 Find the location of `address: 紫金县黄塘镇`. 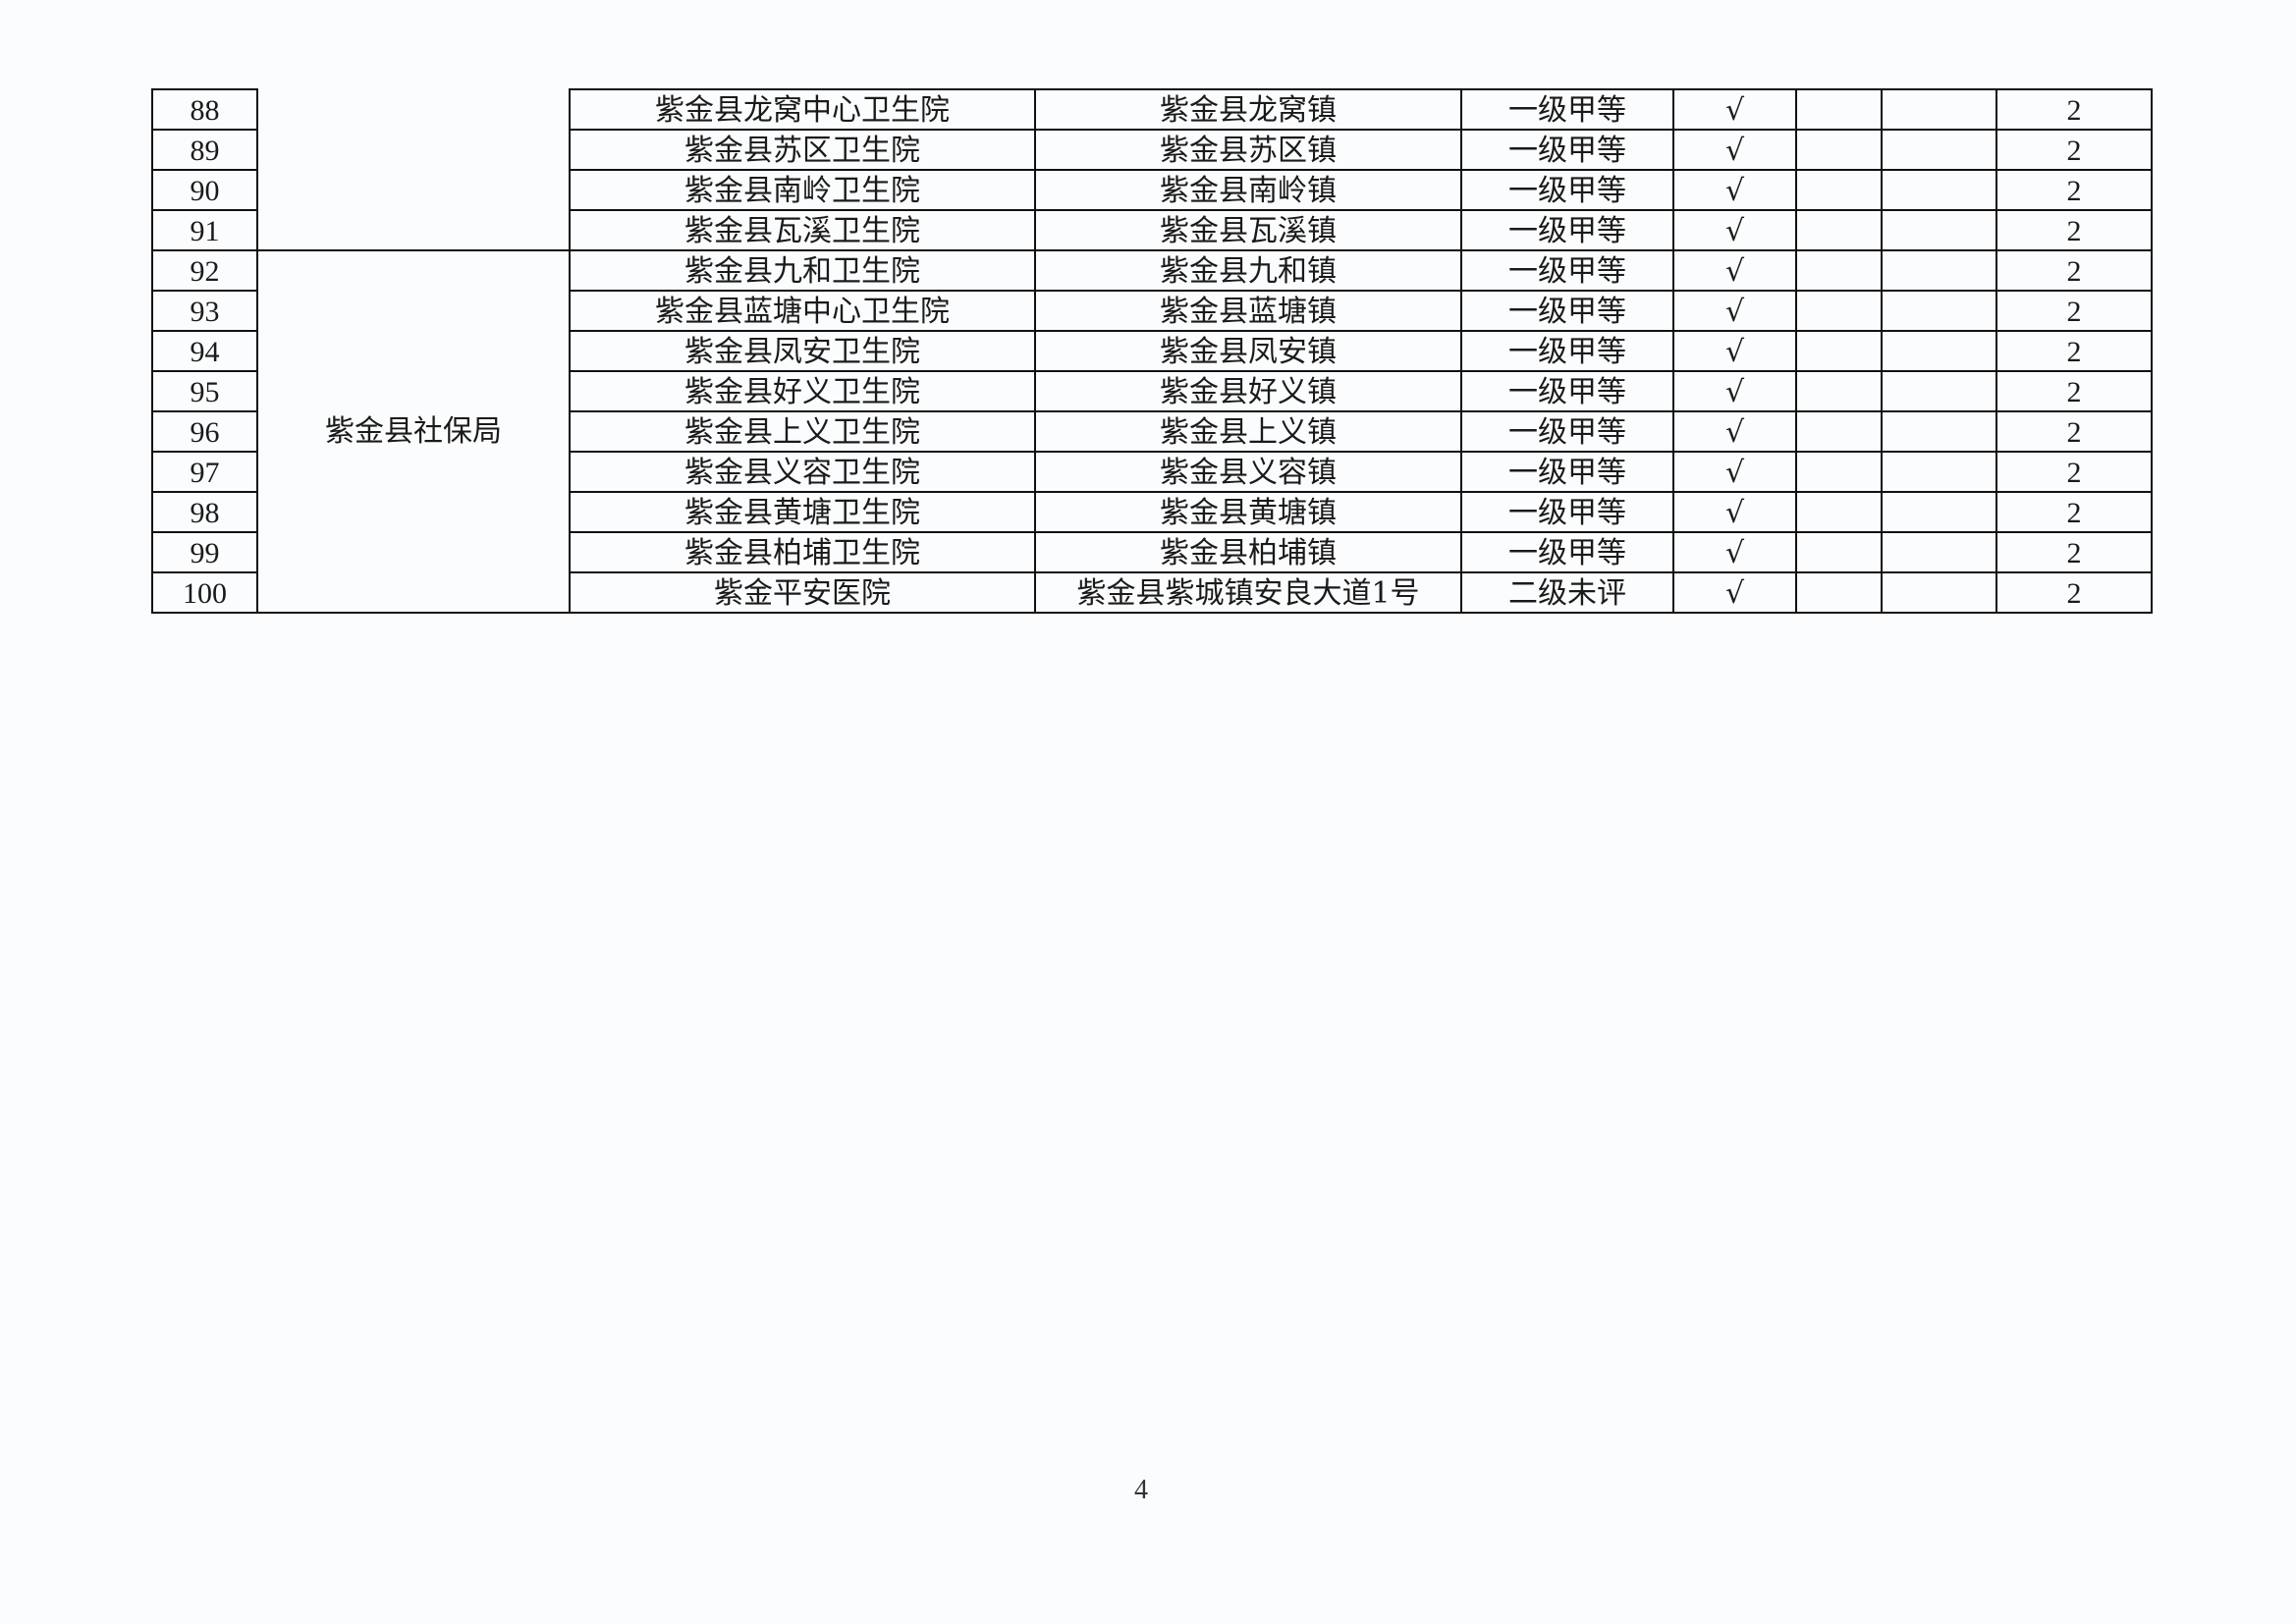

address: 紫金县黄塘镇 is located at coordinates (1248, 512).